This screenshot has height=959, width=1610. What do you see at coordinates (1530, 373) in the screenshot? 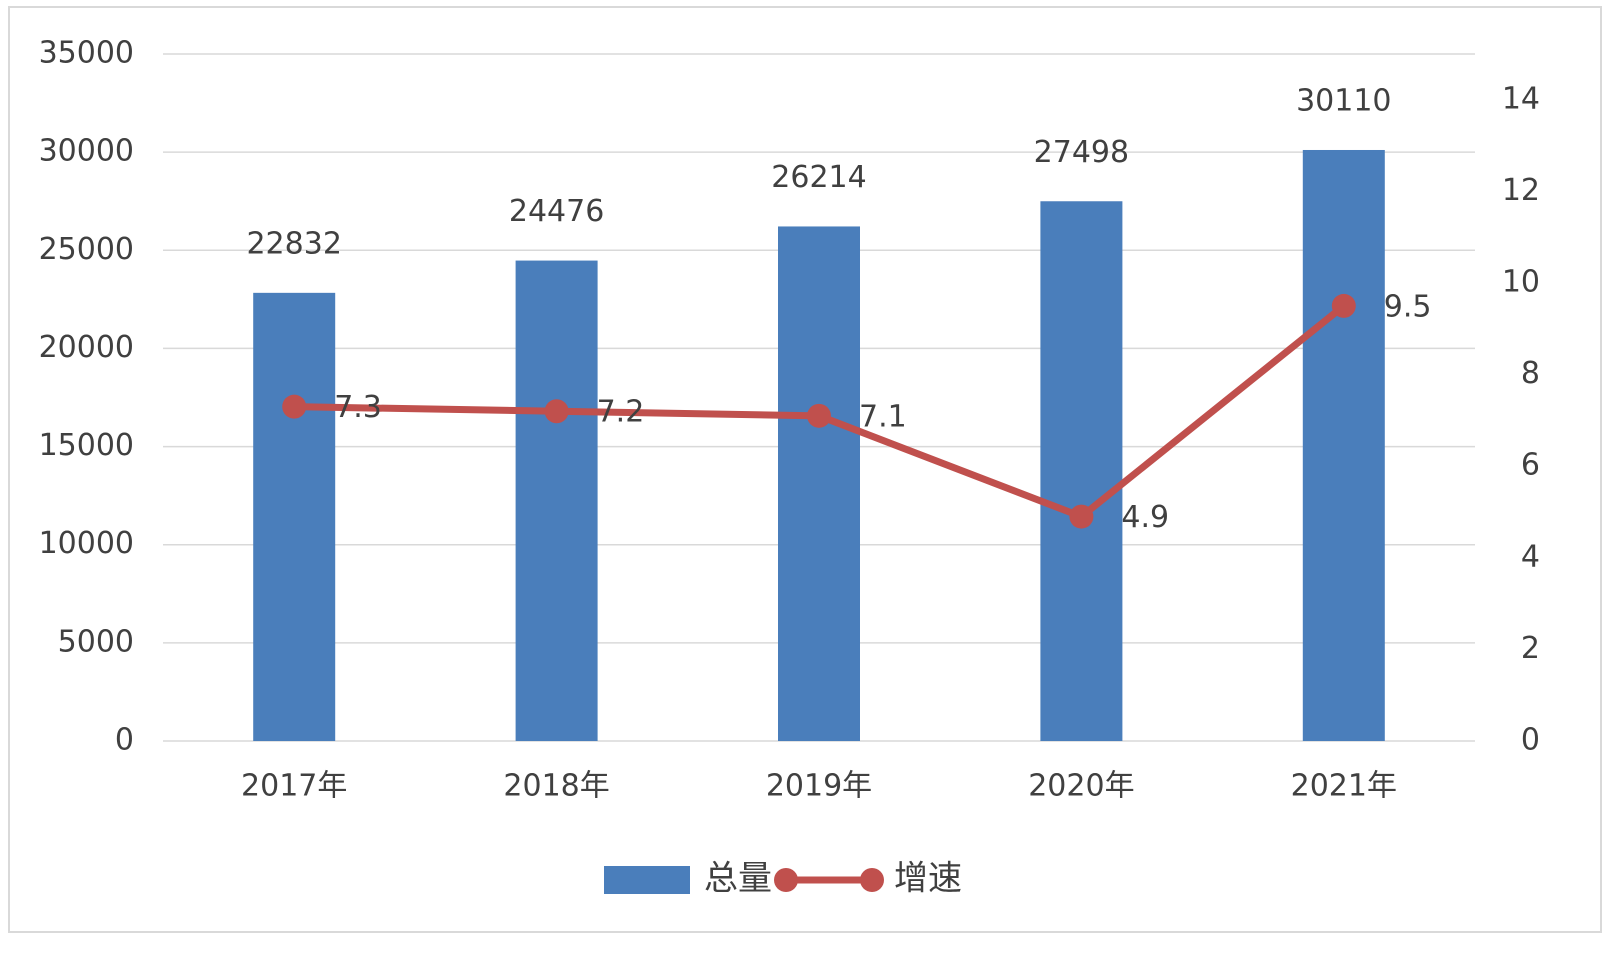
I see `y2-tick-label: 8` at bounding box center [1530, 373].